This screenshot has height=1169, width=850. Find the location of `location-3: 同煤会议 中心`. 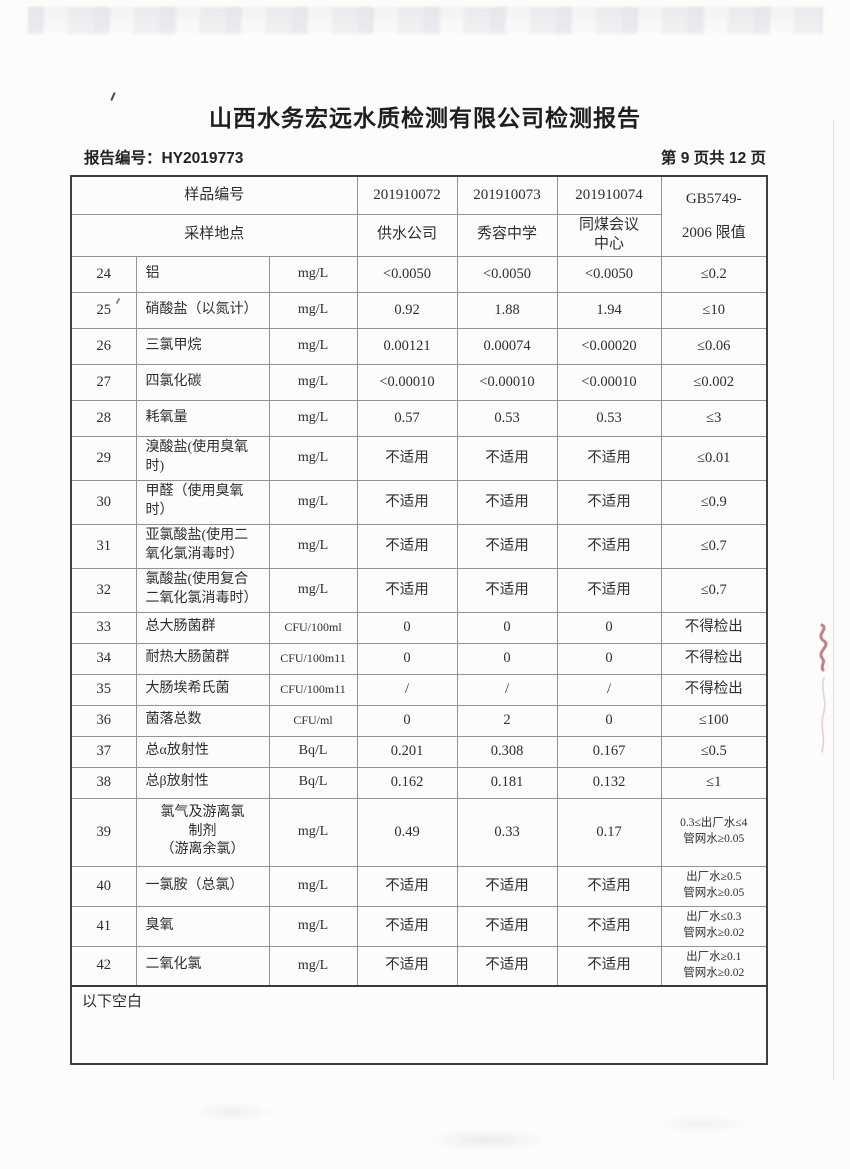

location-3: 同煤会议 中心 is located at coordinates (609, 235).